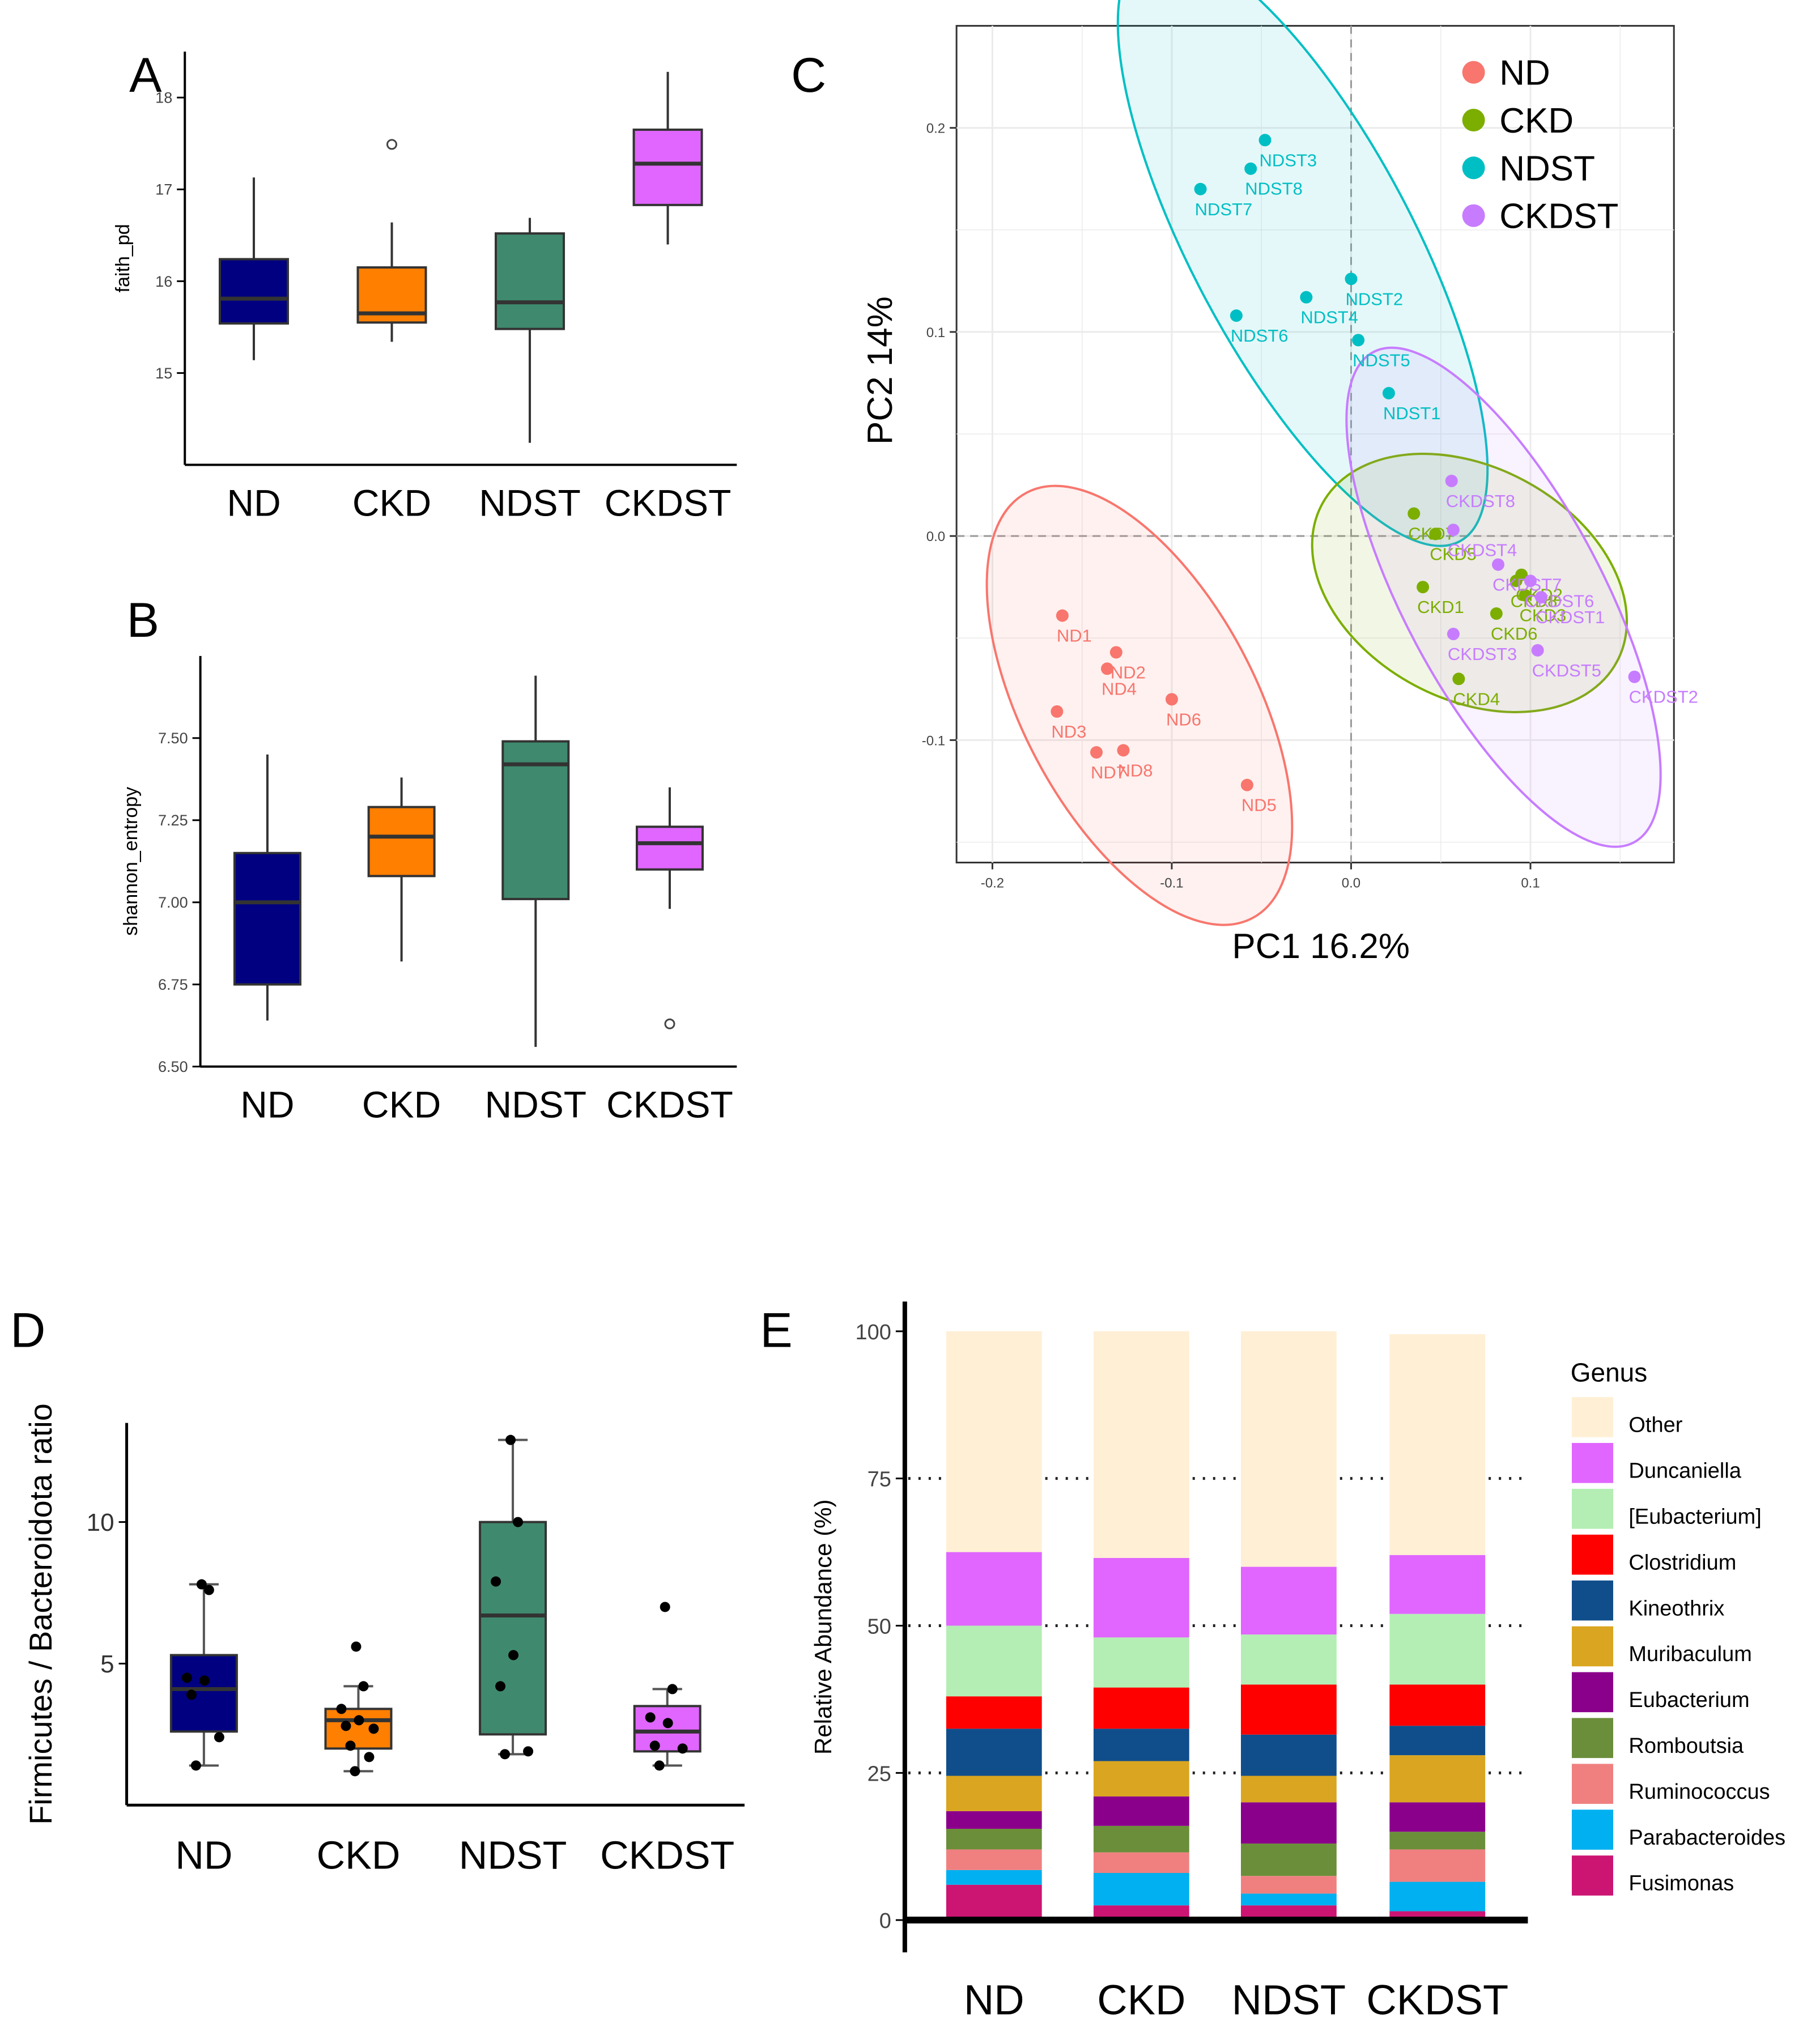 The width and height of the screenshot is (1820, 2035). Describe the element at coordinates (173, 821) in the screenshot. I see `panel-b-y-tick-label: 7.25` at that location.